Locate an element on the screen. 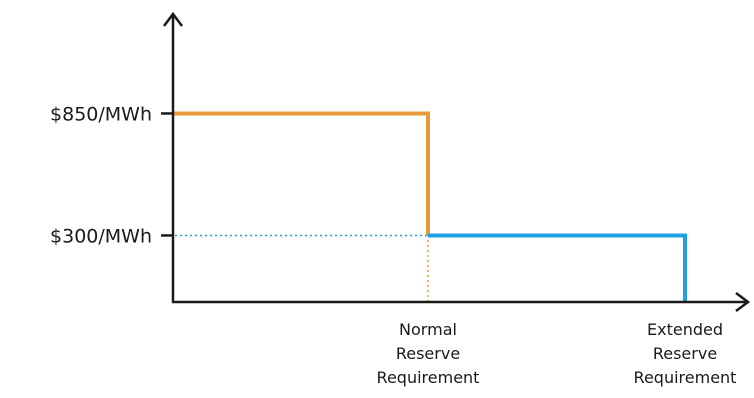 The width and height of the screenshot is (754, 398). tick-labels: $850/MWh $300/MWh is located at coordinates (111, 175).